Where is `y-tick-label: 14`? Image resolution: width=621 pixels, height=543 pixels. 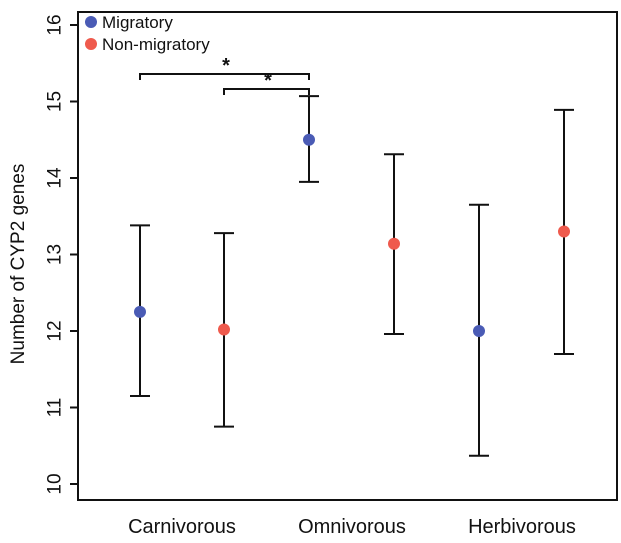 y-tick-label: 14 is located at coordinates (55, 178).